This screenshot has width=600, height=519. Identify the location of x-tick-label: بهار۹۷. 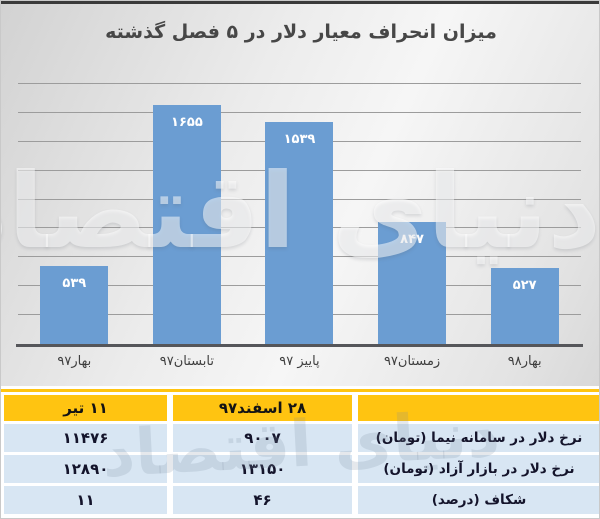
(74, 361).